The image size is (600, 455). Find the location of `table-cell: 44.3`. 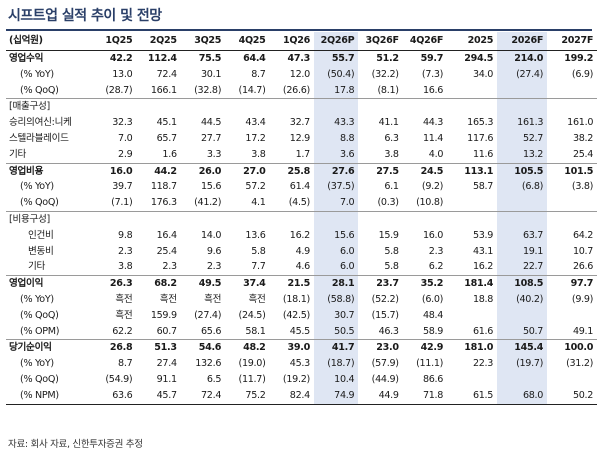

table-cell: 44.3 is located at coordinates (433, 123).